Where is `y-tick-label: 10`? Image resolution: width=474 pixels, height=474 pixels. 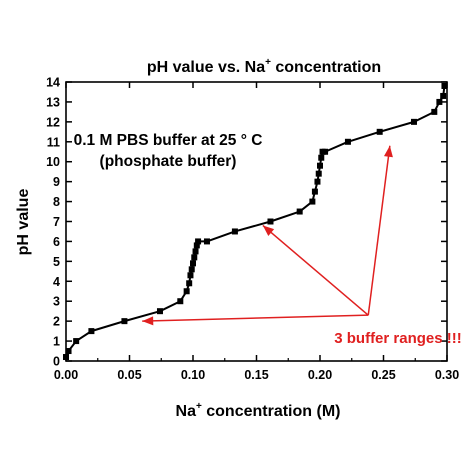
y-tick-label: 10 is located at coordinates (53, 162).